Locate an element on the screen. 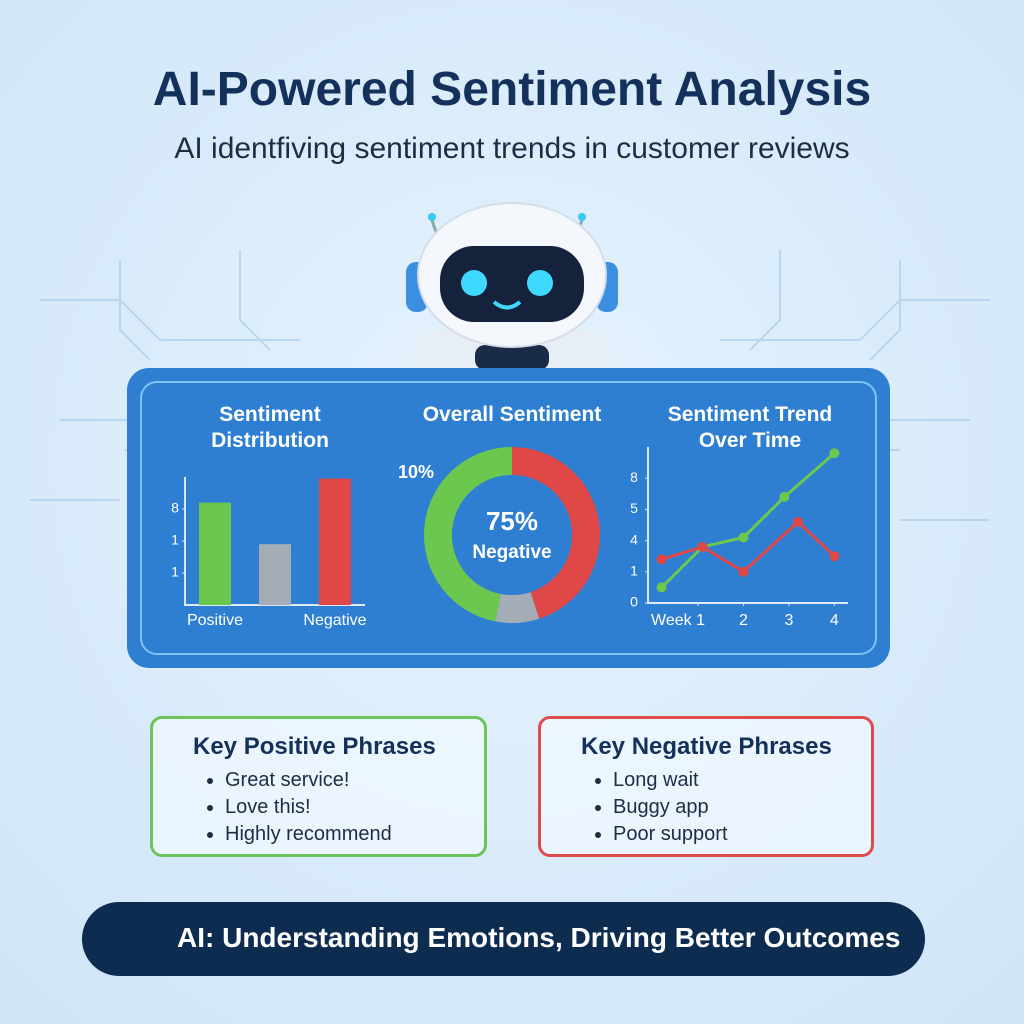 The height and width of the screenshot is (1024, 1024). box-title: Key Negative Phrases is located at coordinates (706, 746).